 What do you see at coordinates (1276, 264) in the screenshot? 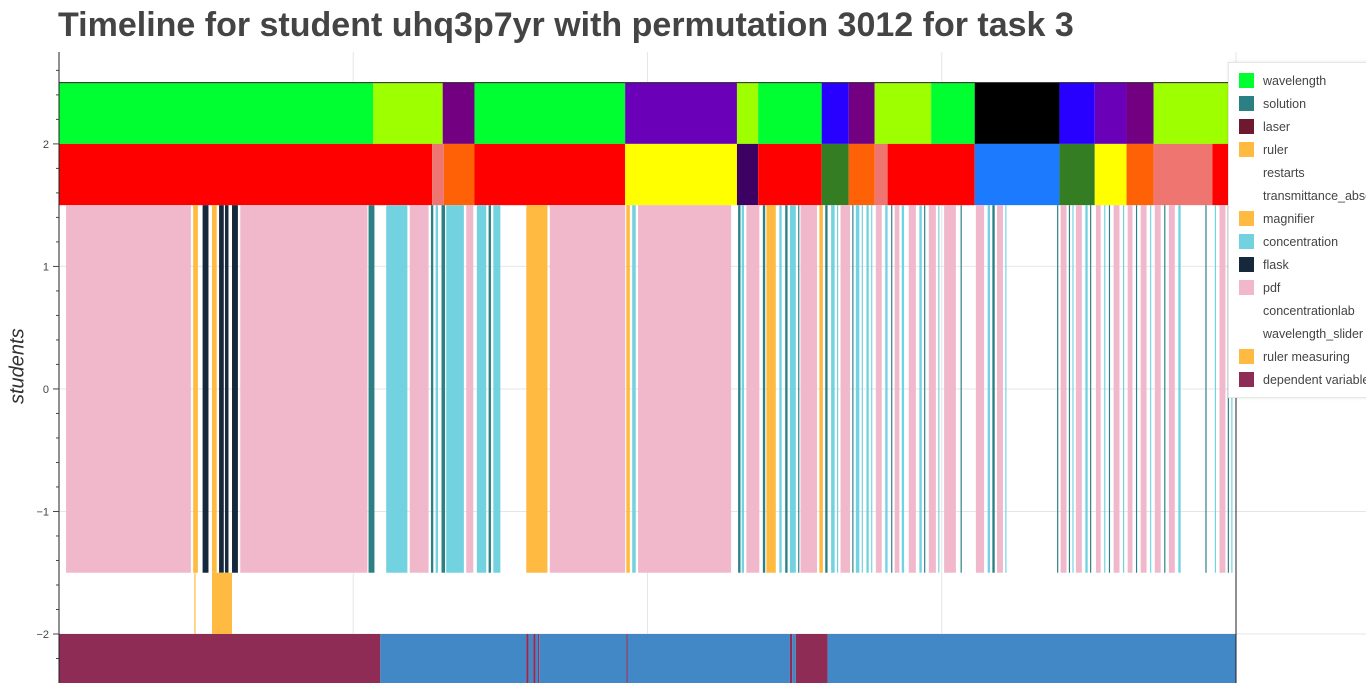
I see `legend-label: flask` at bounding box center [1276, 264].